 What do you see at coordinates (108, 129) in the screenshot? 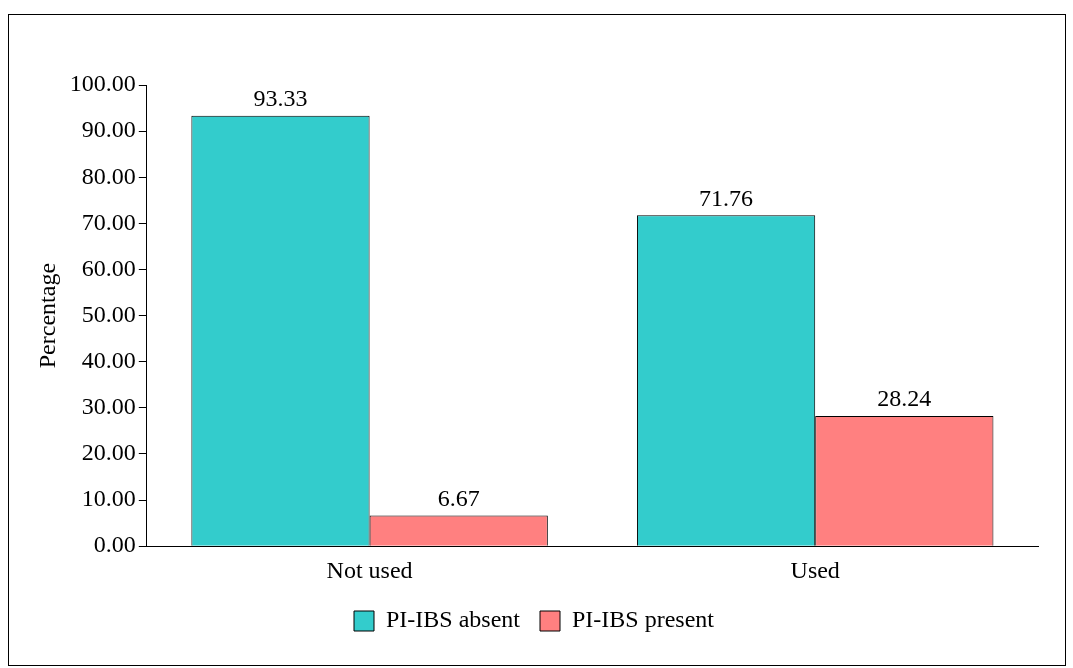
I see `y-tick-label: 90.00` at bounding box center [108, 129].